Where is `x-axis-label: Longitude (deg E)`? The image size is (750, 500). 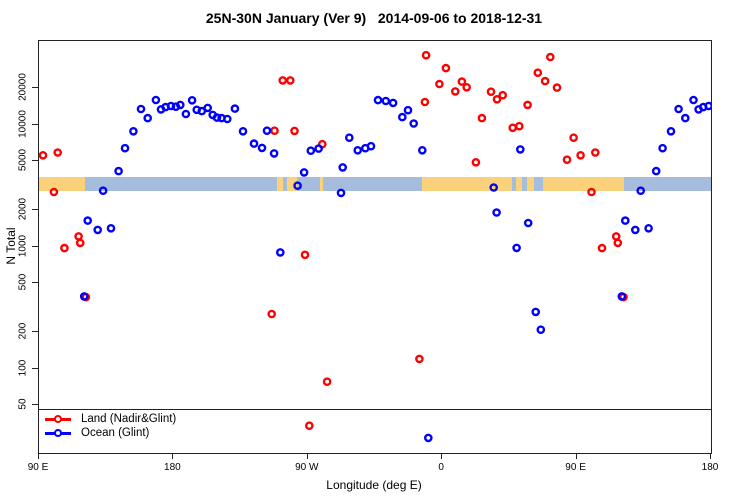 x-axis-label: Longitude (deg E) is located at coordinates (374, 485).